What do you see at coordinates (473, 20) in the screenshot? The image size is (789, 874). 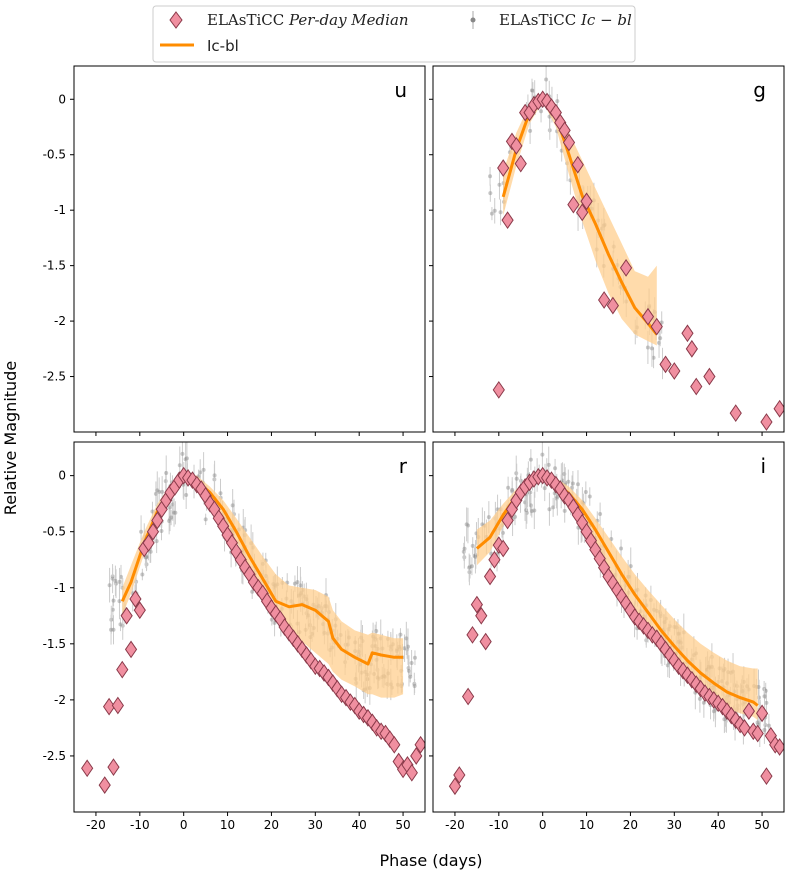 I see `legend-point-marker` at bounding box center [473, 20].